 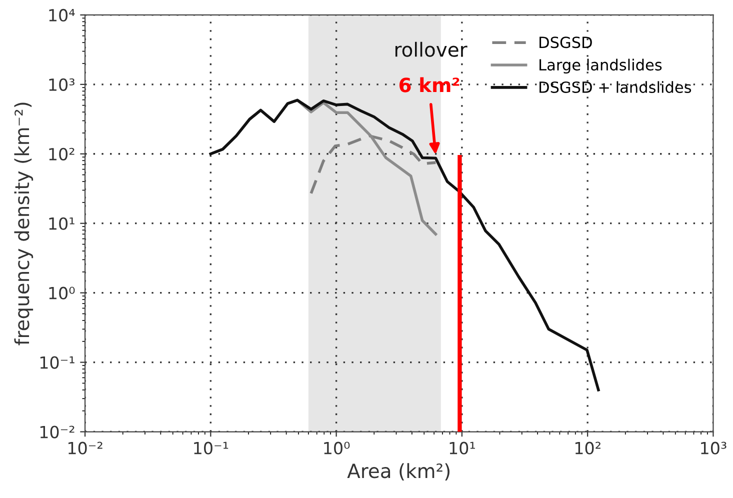 I want to click on y-axis-title: frequency density (km⁻²), so click(x=24, y=224).